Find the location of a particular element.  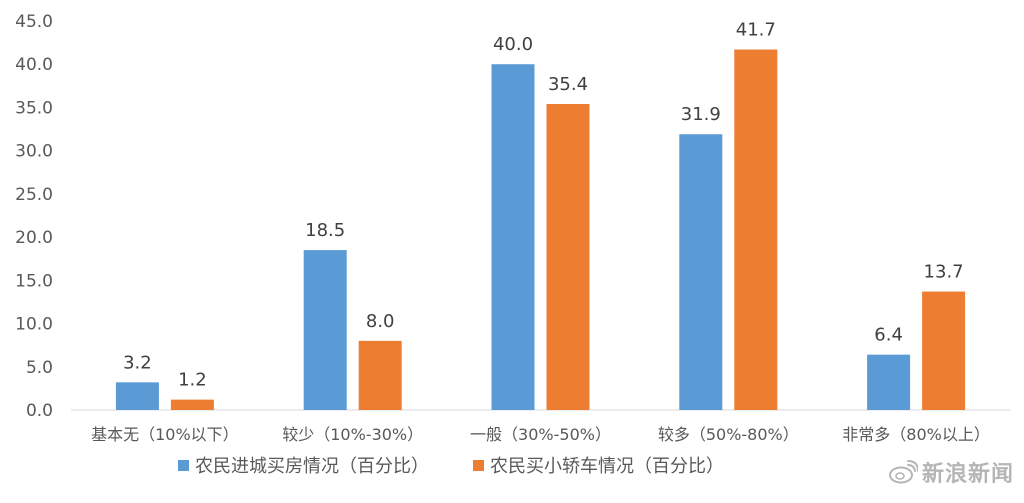

watermark: 新浪新闻 is located at coordinates (951, 472).